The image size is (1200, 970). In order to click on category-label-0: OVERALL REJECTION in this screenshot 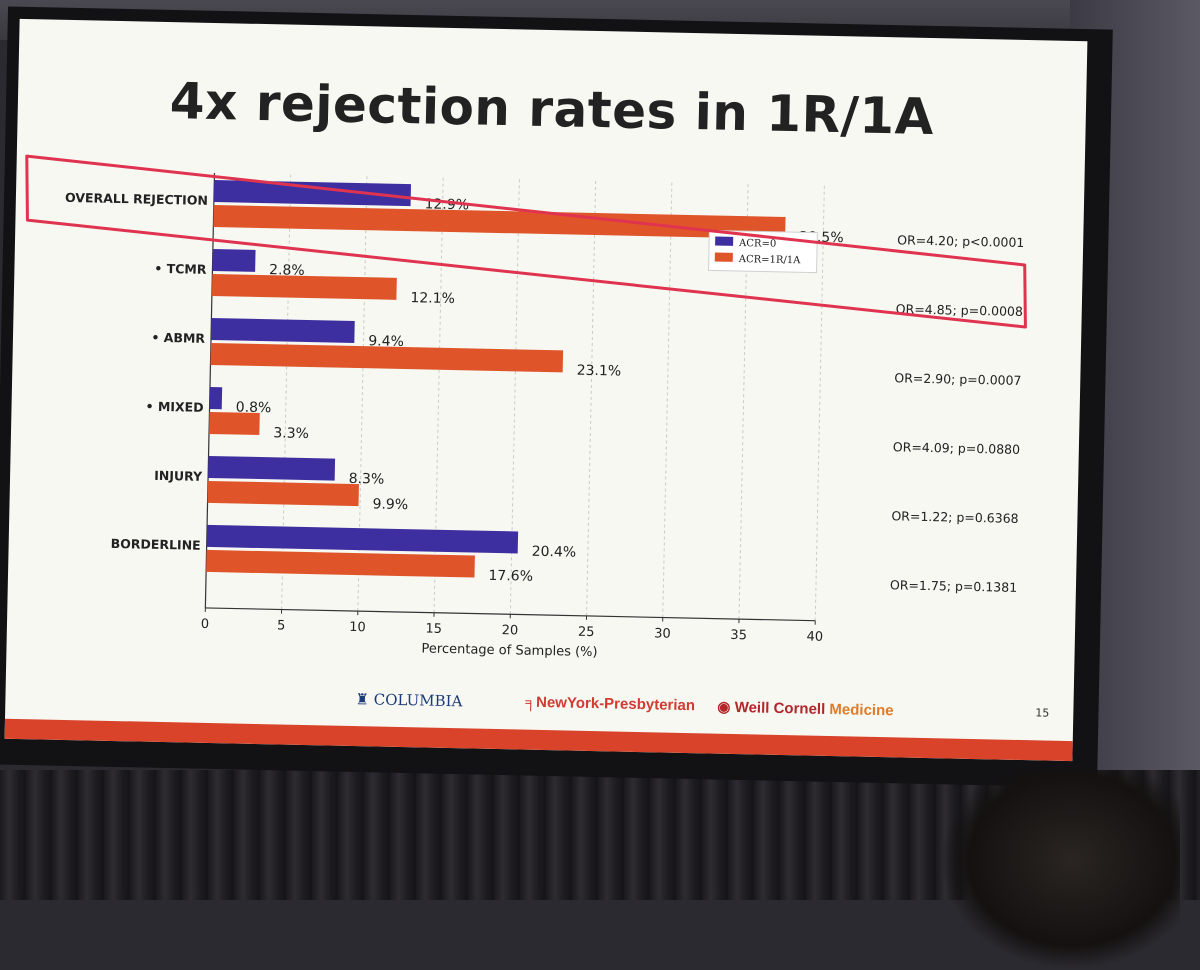, I will do `click(136, 199)`.